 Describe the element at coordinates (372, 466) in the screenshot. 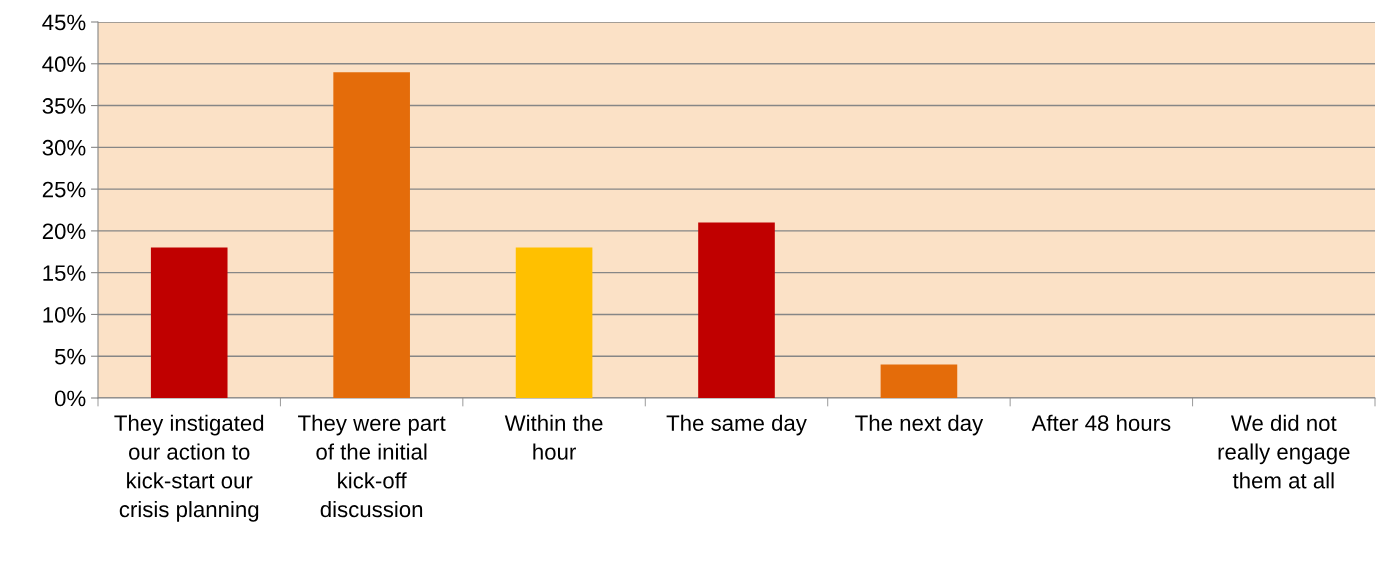

I see `x-tick-label: They were part of the initial kick-off discussion` at that location.